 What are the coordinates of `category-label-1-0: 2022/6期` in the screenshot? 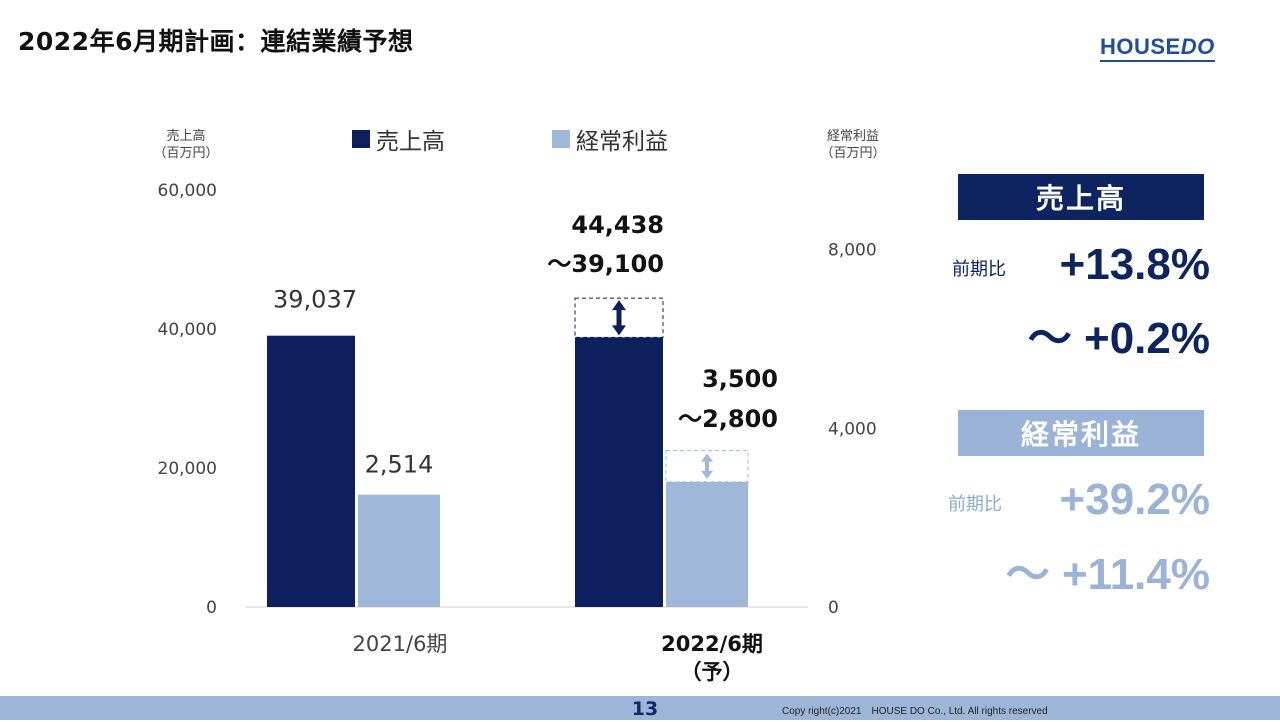 It's located at (712, 644).